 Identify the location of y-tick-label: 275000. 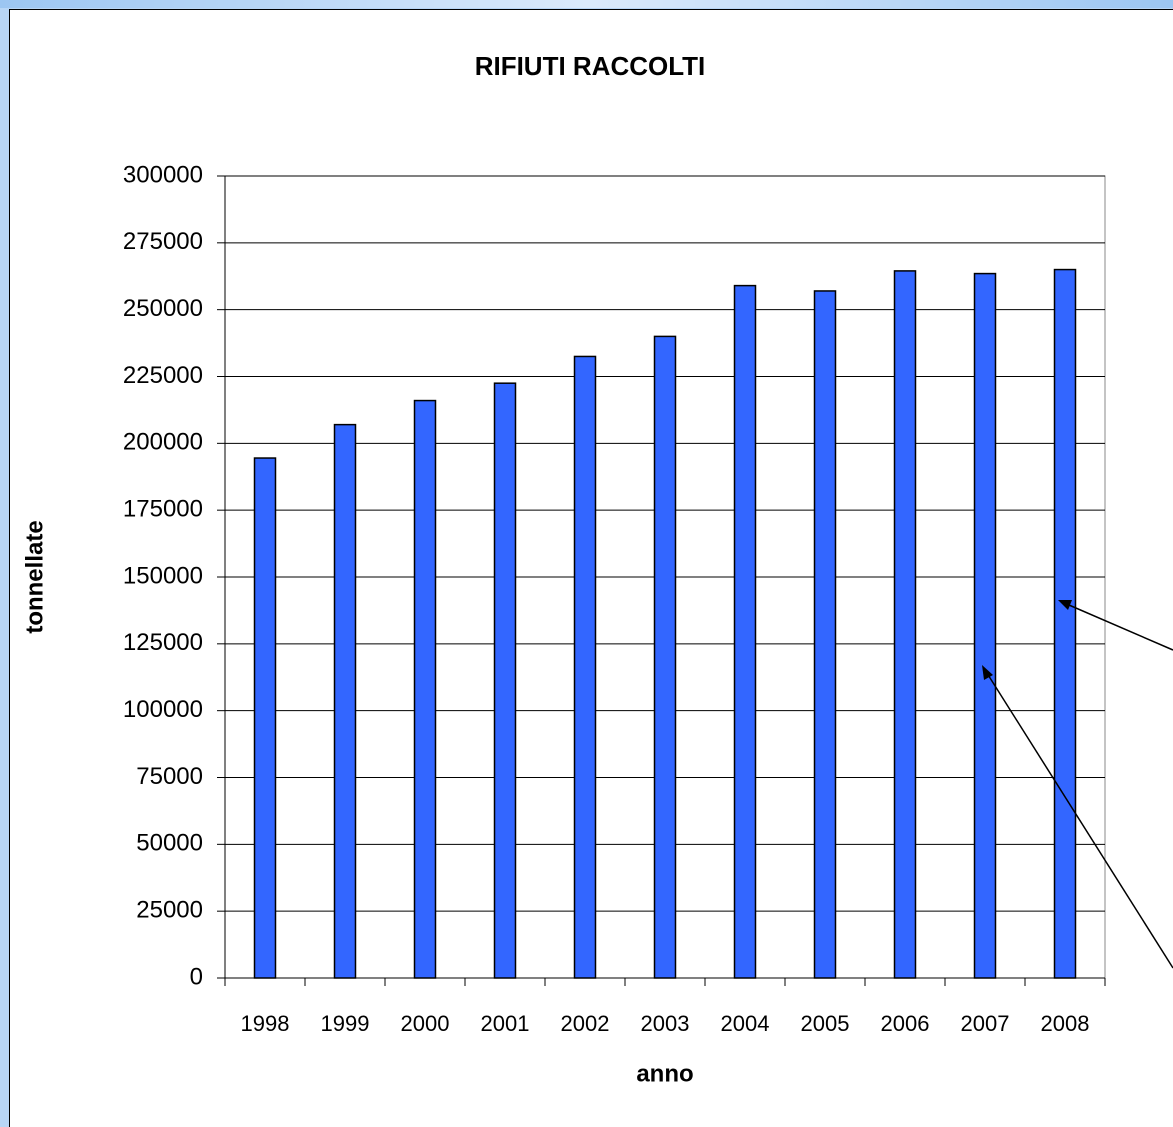
(163, 241).